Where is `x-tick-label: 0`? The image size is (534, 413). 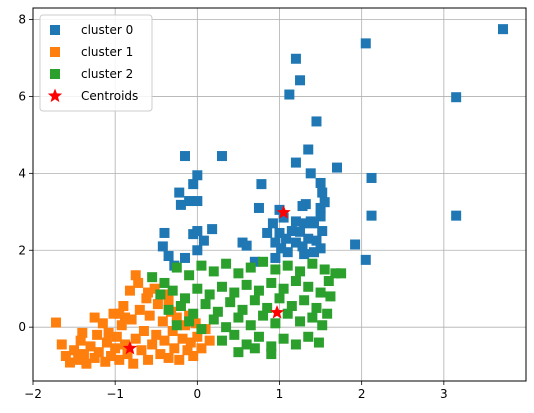
x-tick-label: 0 is located at coordinates (198, 394).